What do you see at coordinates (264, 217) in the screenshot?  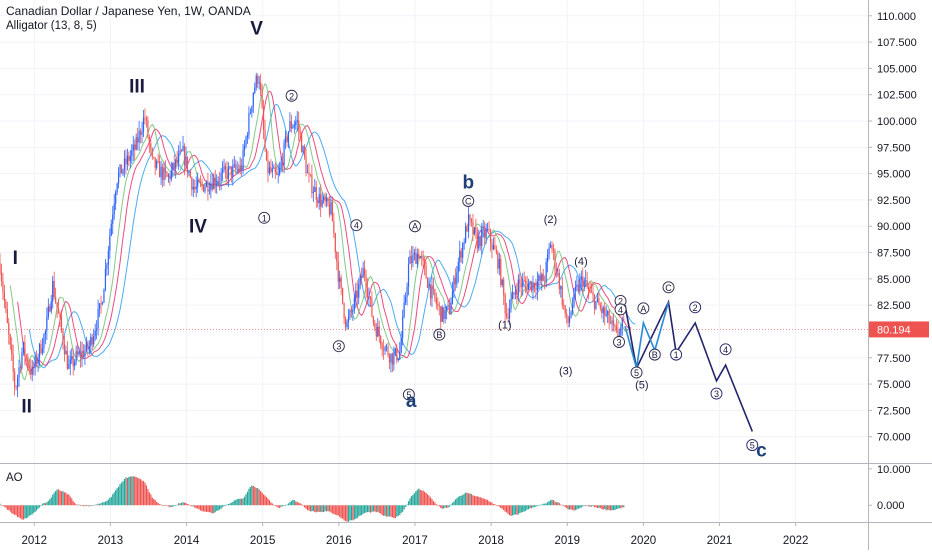 I see `wave-circle` at bounding box center [264, 217].